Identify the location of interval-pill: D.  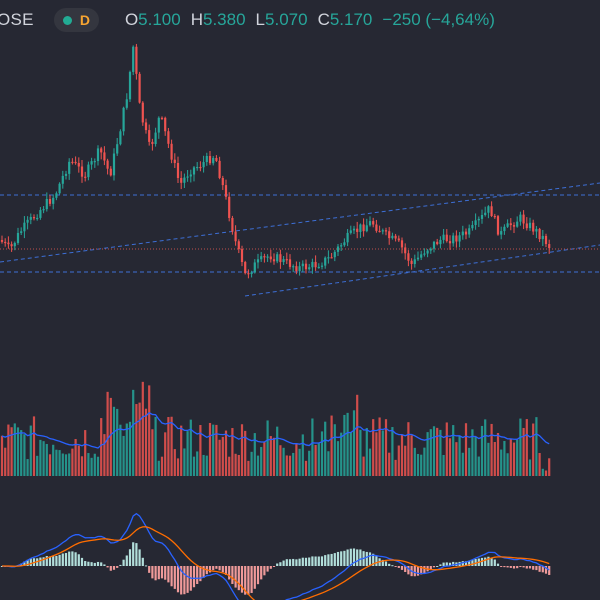
(76, 20).